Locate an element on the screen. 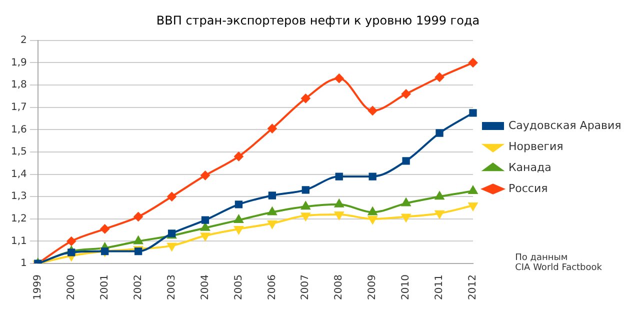 The height and width of the screenshot is (311, 640). x-tick-label: 2009 is located at coordinates (372, 287).